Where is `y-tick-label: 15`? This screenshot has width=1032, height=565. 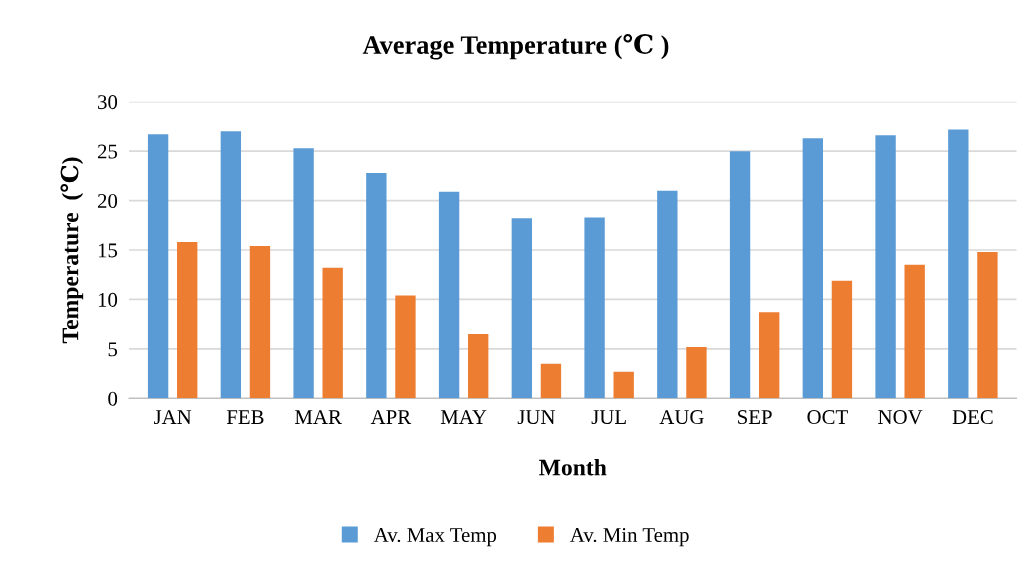 y-tick-label: 15 is located at coordinates (108, 250).